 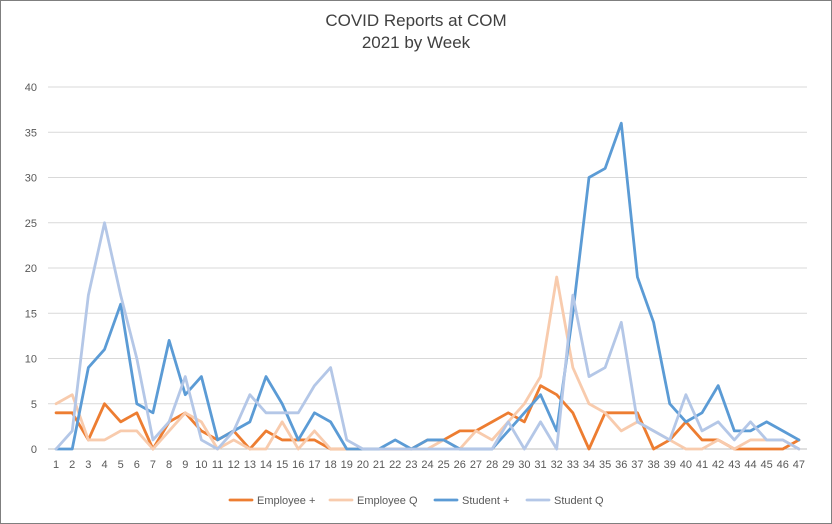 What do you see at coordinates (653, 465) in the screenshot?
I see `x-tick-label: 38` at bounding box center [653, 465].